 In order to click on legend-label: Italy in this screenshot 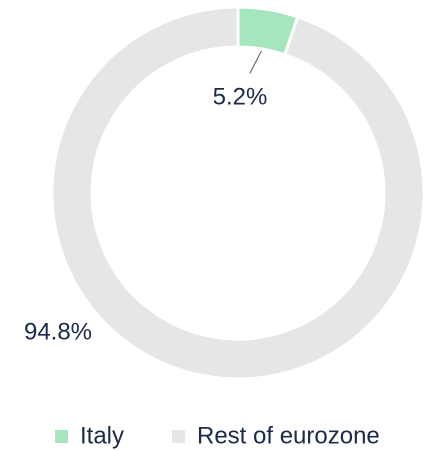, I will do `click(102, 435)`.